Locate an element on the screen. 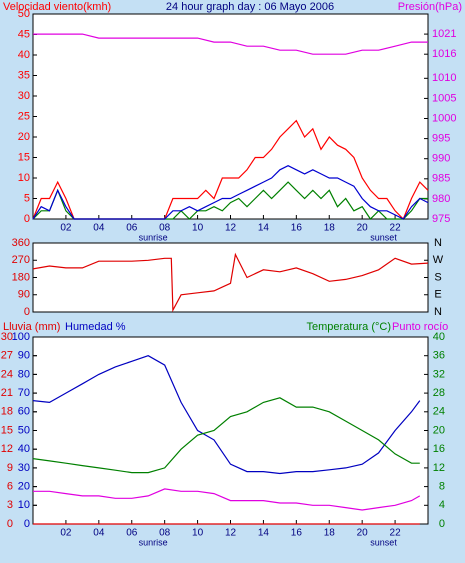 The height and width of the screenshot is (563, 465). legend-label: Lluvia (mm) is located at coordinates (31, 327).